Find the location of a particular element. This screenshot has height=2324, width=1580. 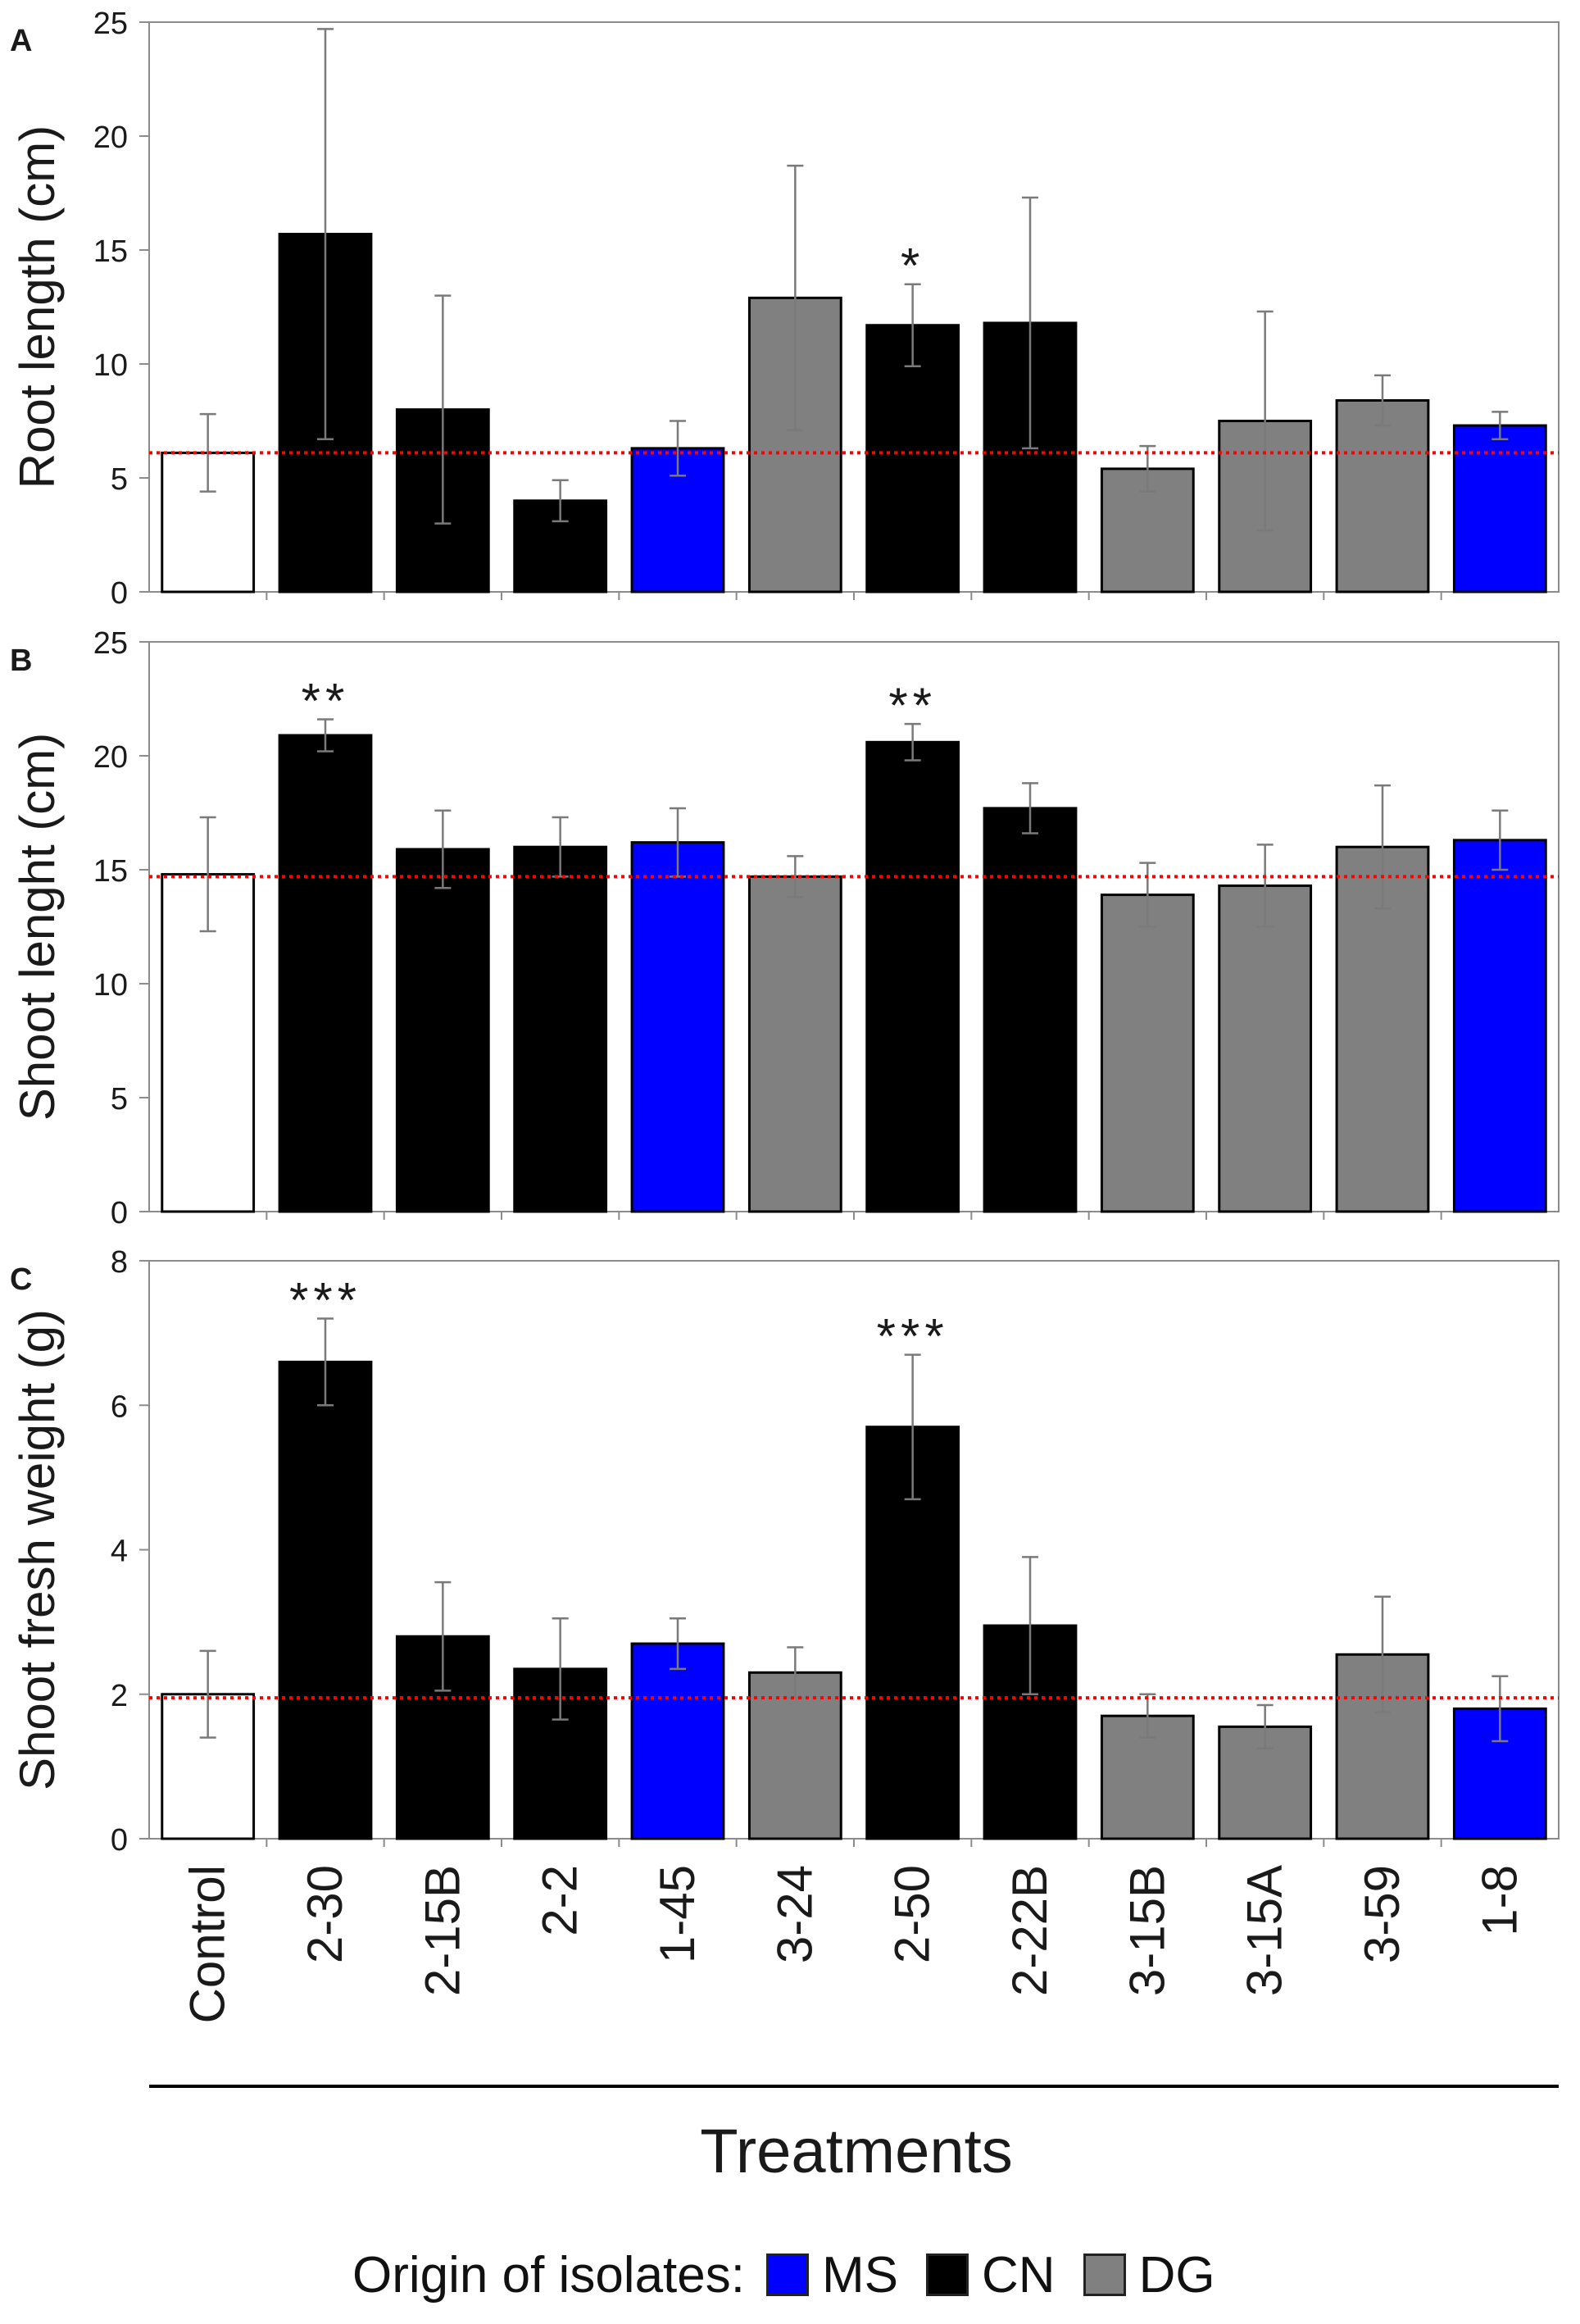

legend-swatch-ms is located at coordinates (787, 2275).